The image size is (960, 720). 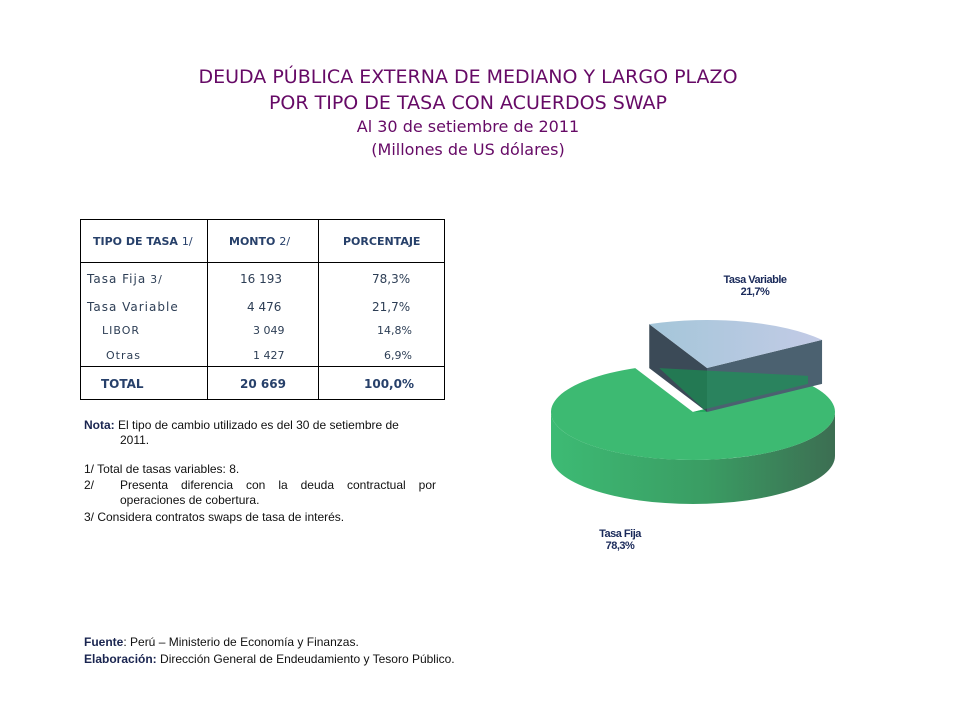 I want to click on header-porcentaje: PORCENTAJE, so click(x=382, y=241).